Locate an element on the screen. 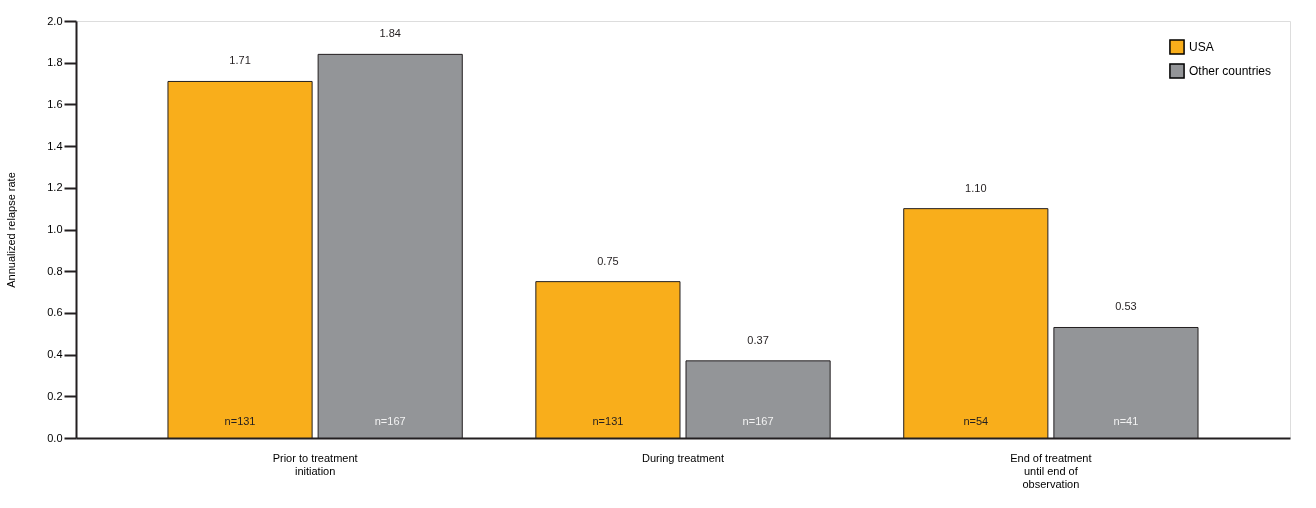 The height and width of the screenshot is (508, 1316). y-tick-label: 0.4 is located at coordinates (55, 354).